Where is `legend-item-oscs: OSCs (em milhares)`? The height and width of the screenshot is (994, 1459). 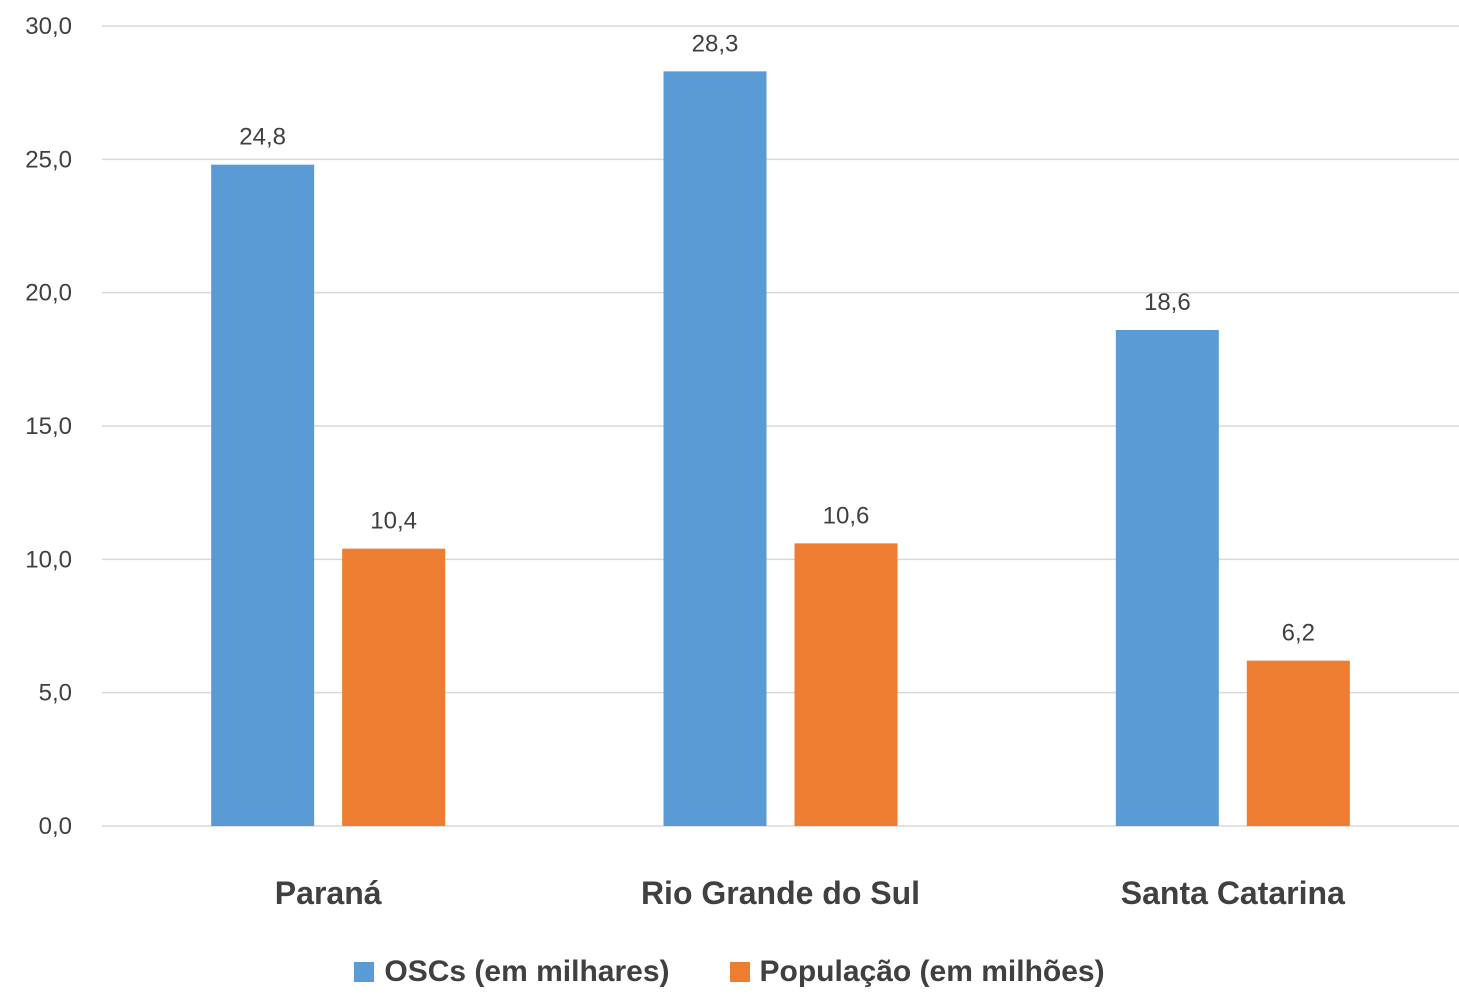
legend-item-oscs: OSCs (em milhares) is located at coordinates (512, 972).